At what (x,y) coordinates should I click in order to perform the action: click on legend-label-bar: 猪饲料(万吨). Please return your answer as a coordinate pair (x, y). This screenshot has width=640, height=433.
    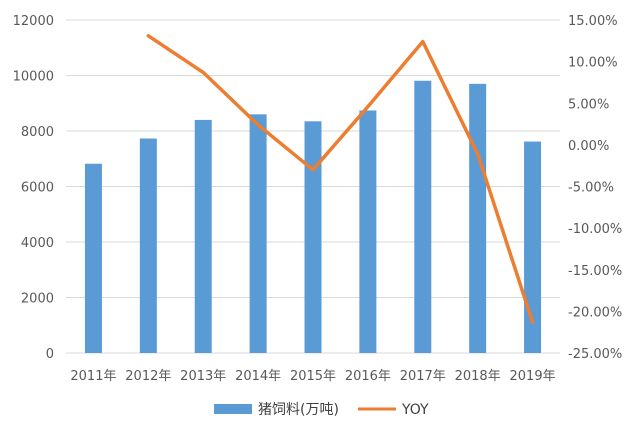
    Looking at the image, I should click on (298, 410).